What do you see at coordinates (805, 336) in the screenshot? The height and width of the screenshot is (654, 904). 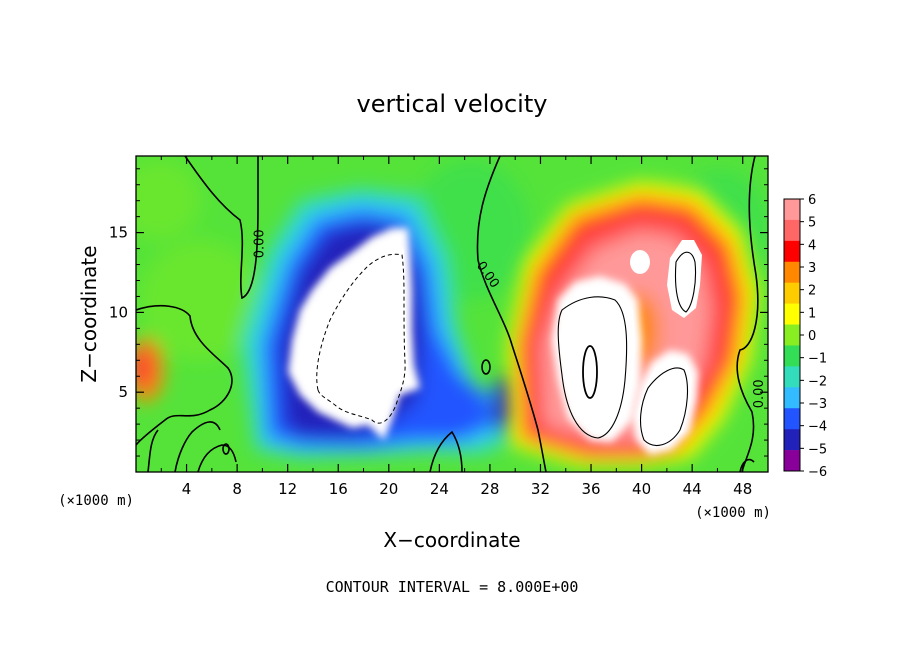 I see `colorbar: 6 5 4 3 2 1 0 −1 −2 −3 −4 −5 −6` at bounding box center [805, 336].